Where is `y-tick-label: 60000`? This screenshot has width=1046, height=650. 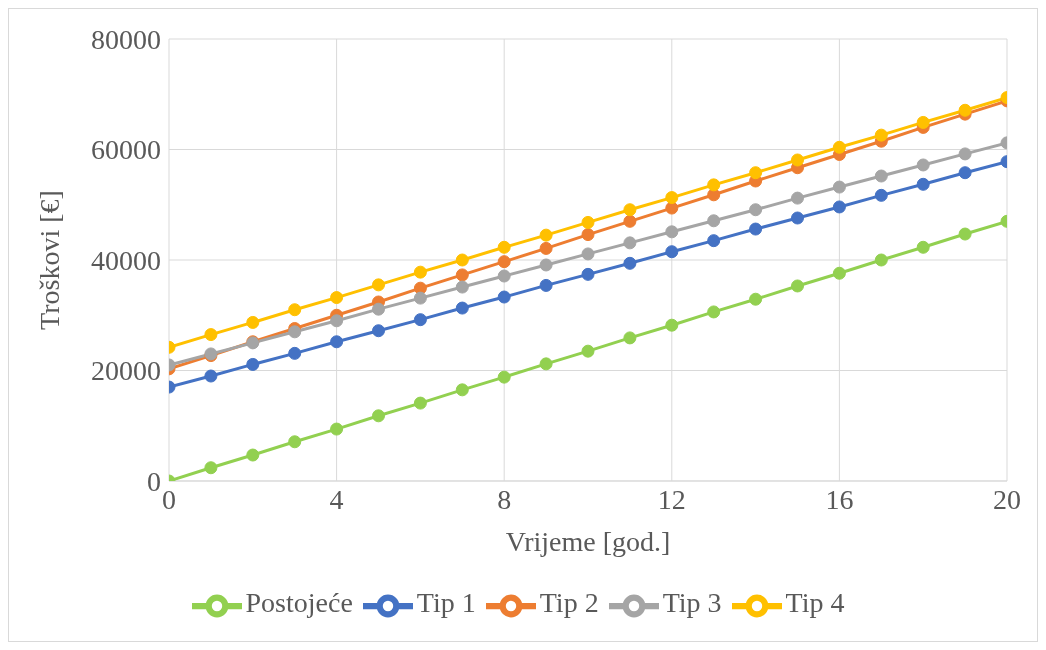
y-tick-label: 60000 is located at coordinates (126, 150).